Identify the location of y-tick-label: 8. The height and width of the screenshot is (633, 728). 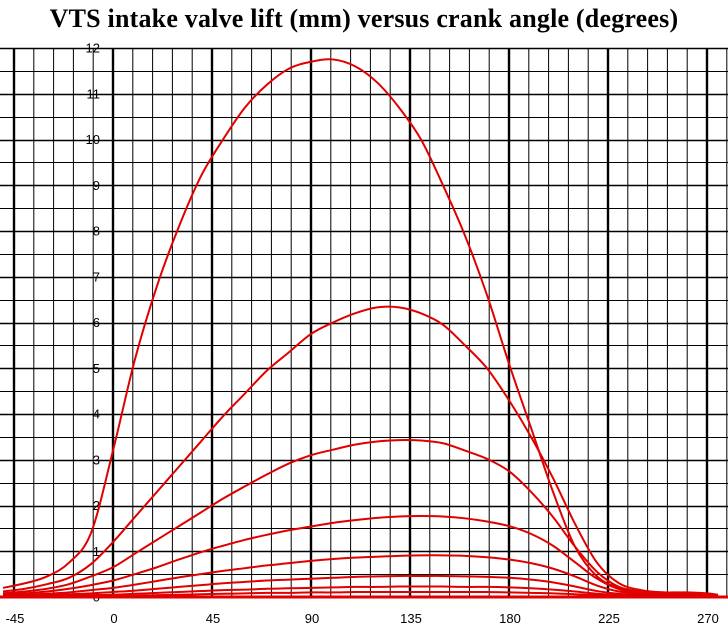
(96, 231).